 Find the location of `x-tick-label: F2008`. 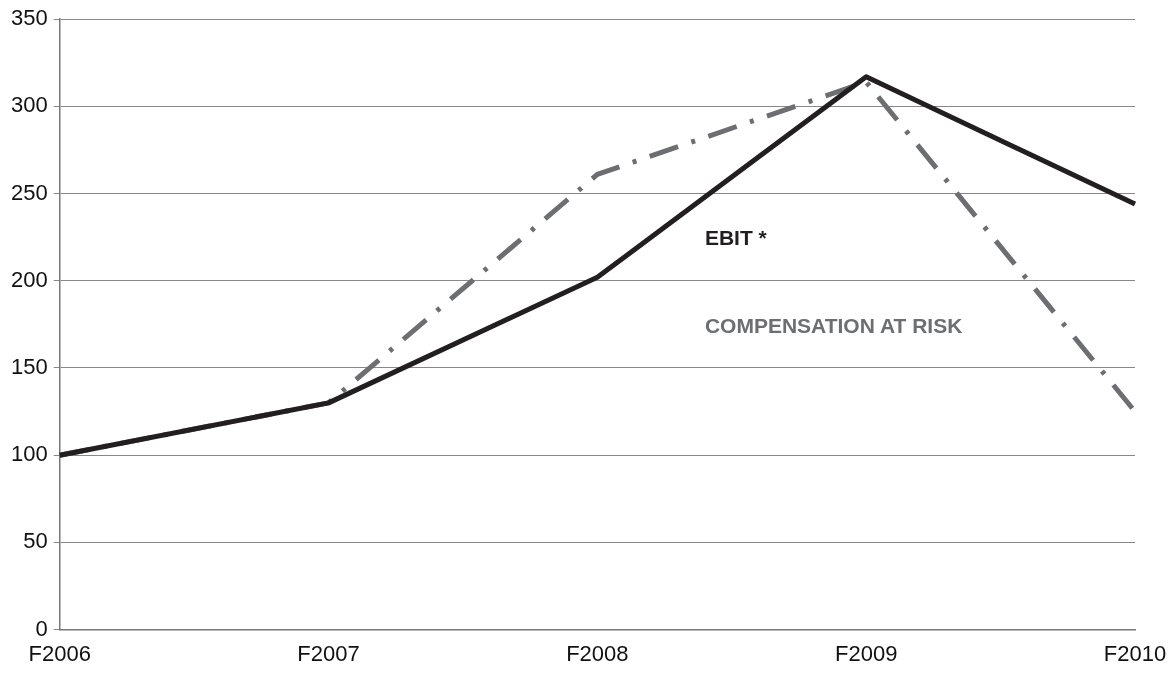

x-tick-label: F2008 is located at coordinates (597, 653).